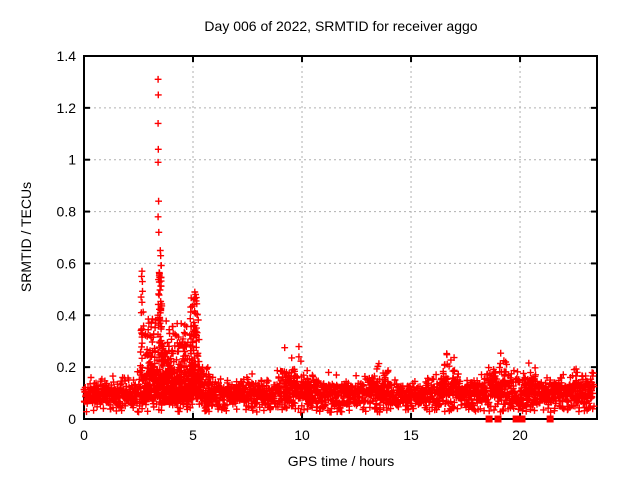  What do you see at coordinates (520, 435) in the screenshot?
I see `x-tick-label: 20` at bounding box center [520, 435].